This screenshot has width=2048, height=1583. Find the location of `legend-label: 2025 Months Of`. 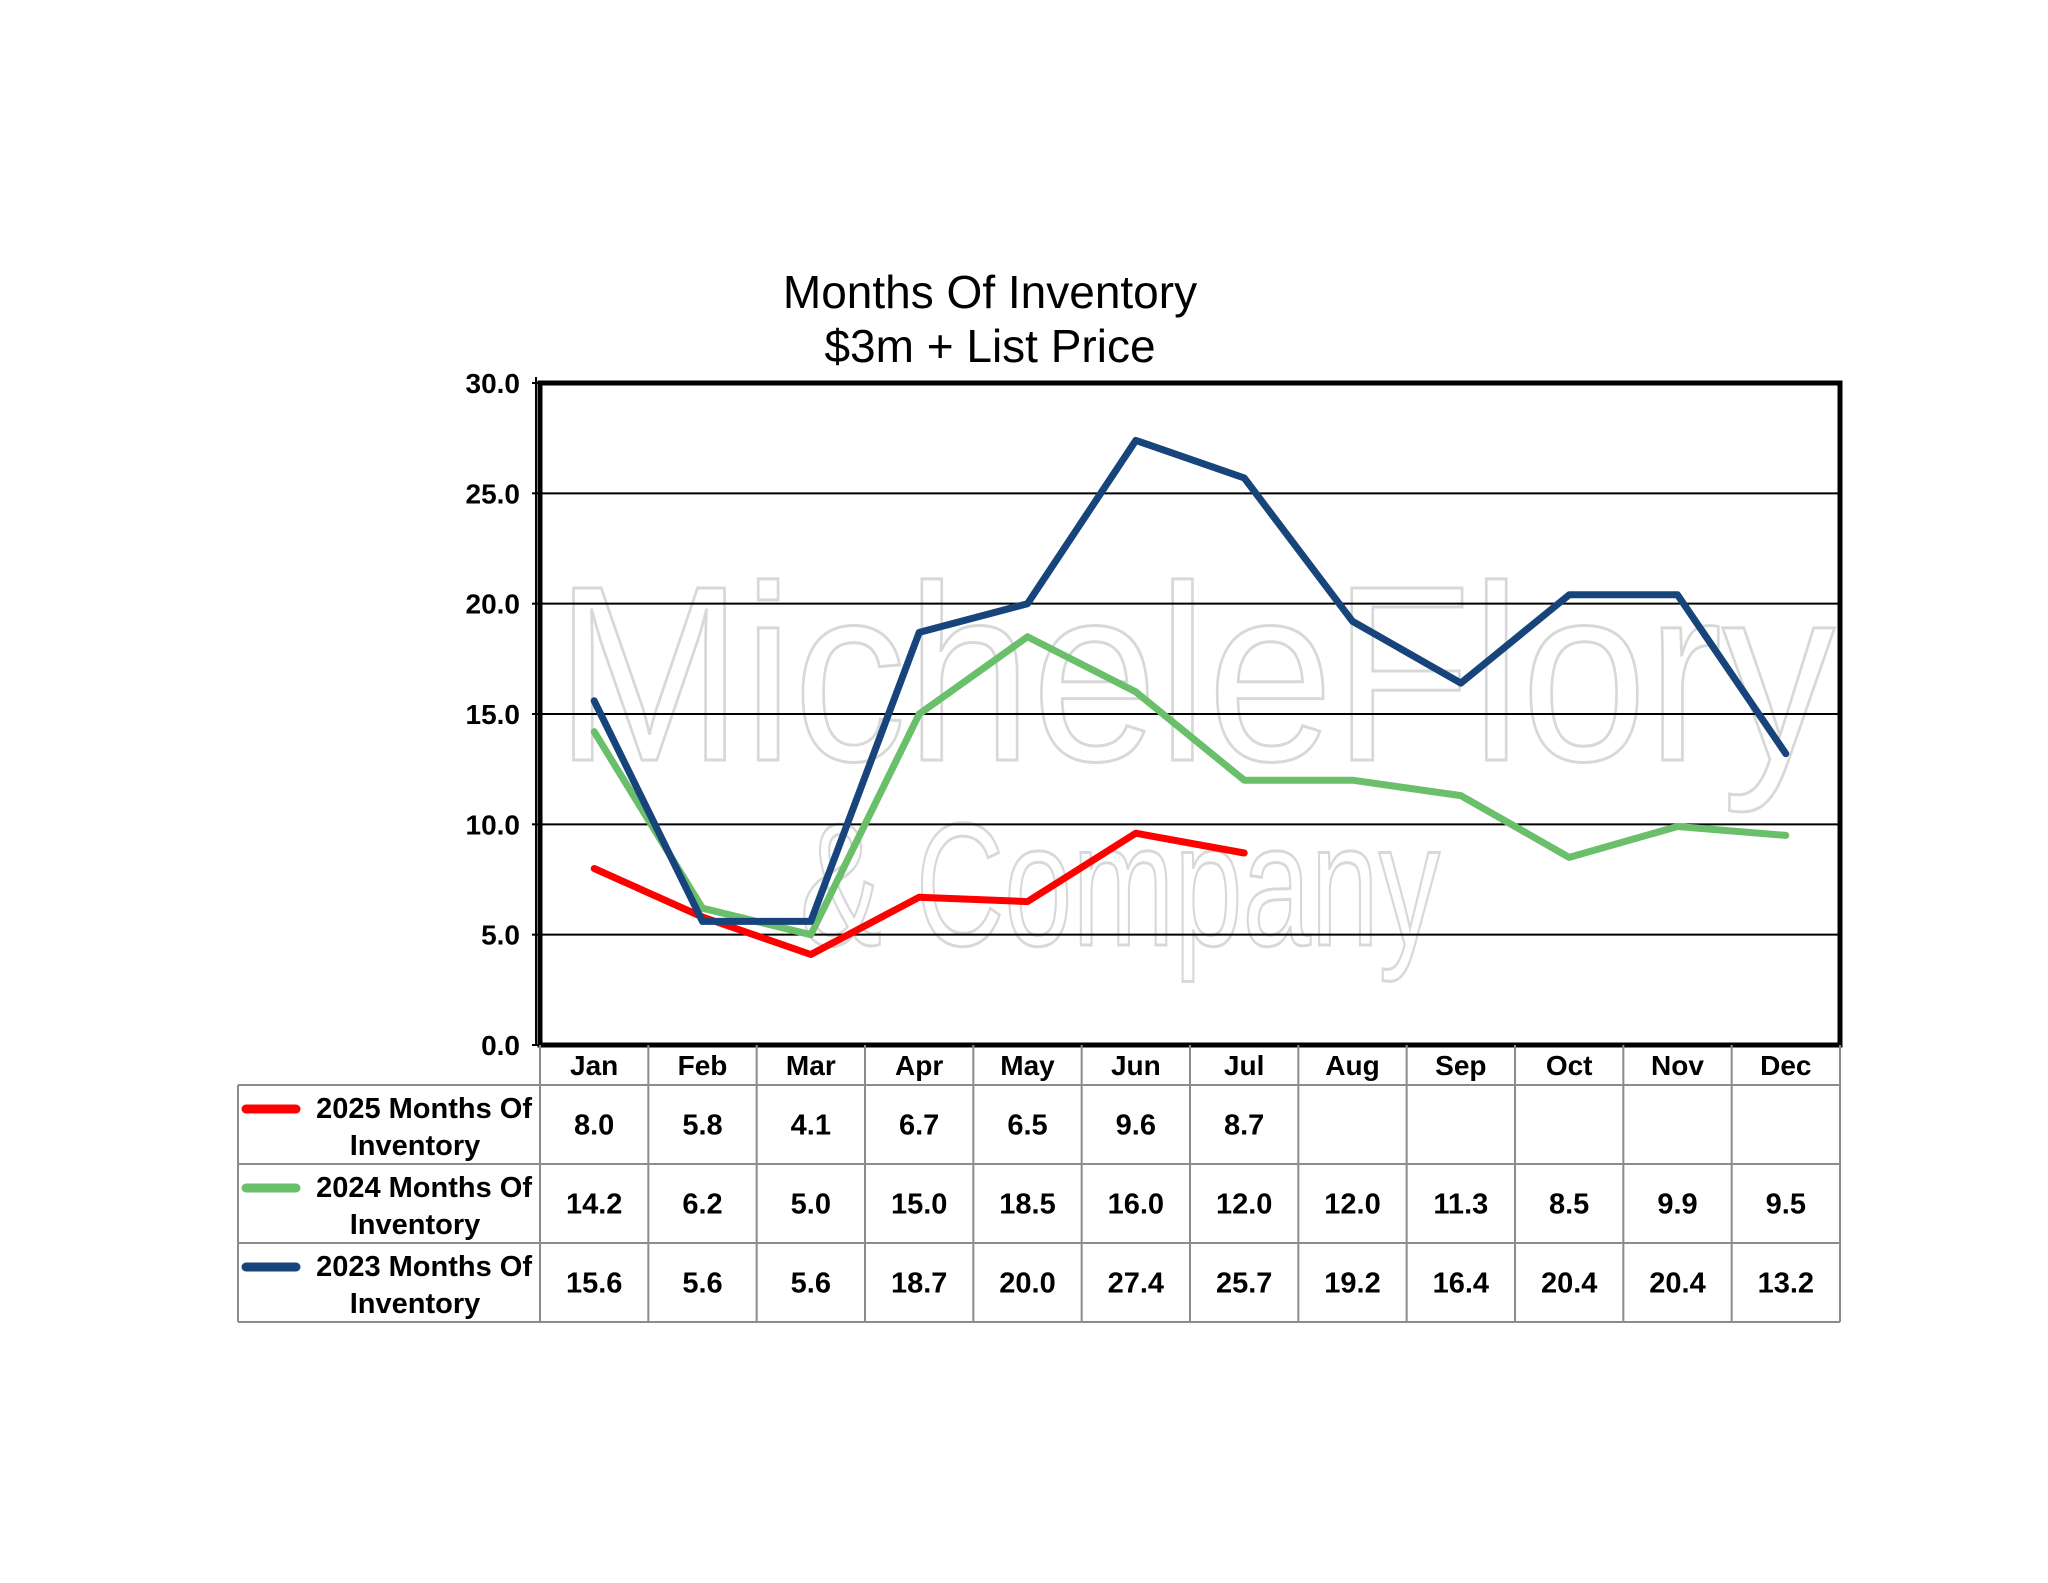

legend-label: 2025 Months Of is located at coordinates (424, 1109).